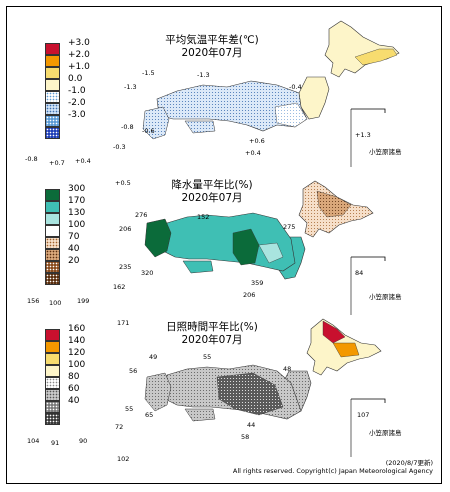  What do you see at coordinates (359, 273) in the screenshot?
I see `station-label: 84` at bounding box center [359, 273].